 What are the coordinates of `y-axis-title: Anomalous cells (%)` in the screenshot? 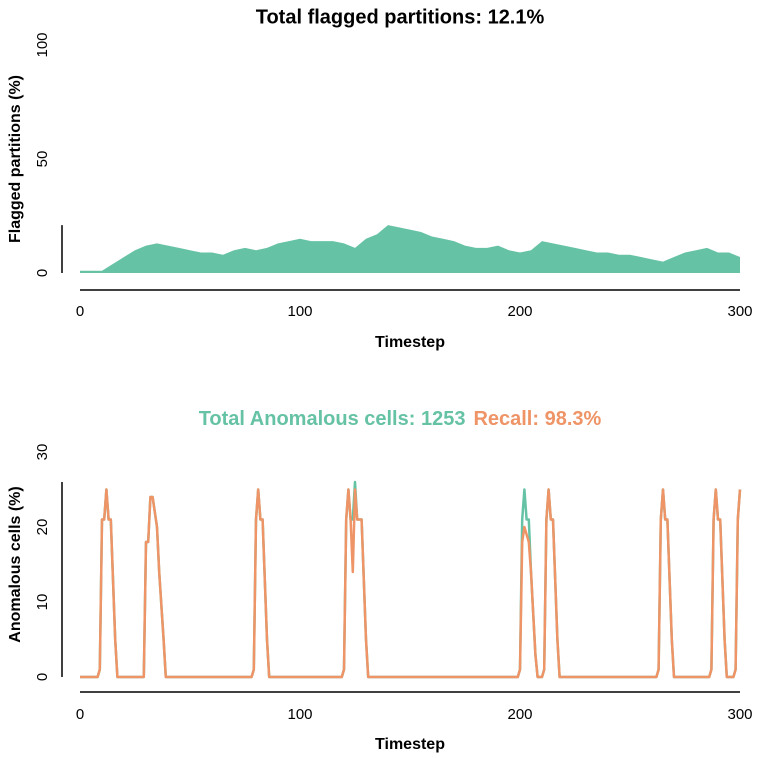 It's located at (15, 564).